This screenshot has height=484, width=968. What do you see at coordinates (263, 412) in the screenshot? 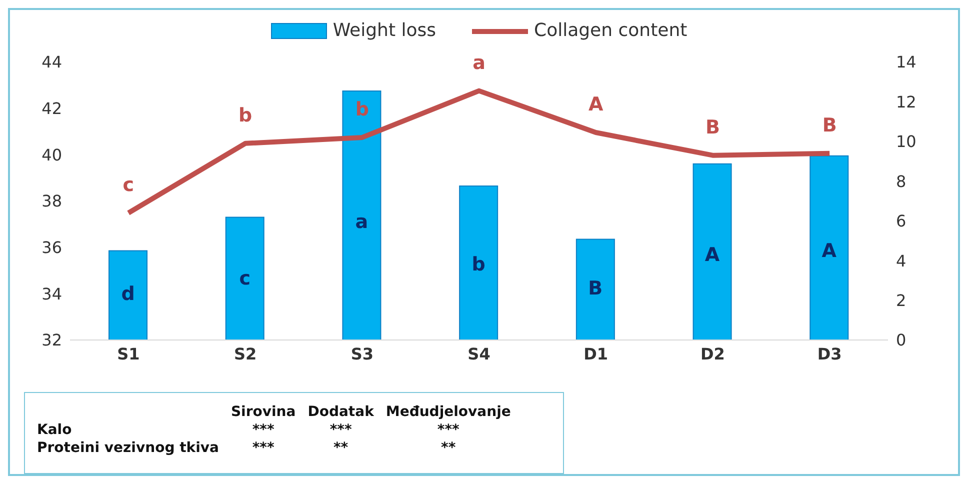
I see `text: Sirovina` at bounding box center [263, 412].